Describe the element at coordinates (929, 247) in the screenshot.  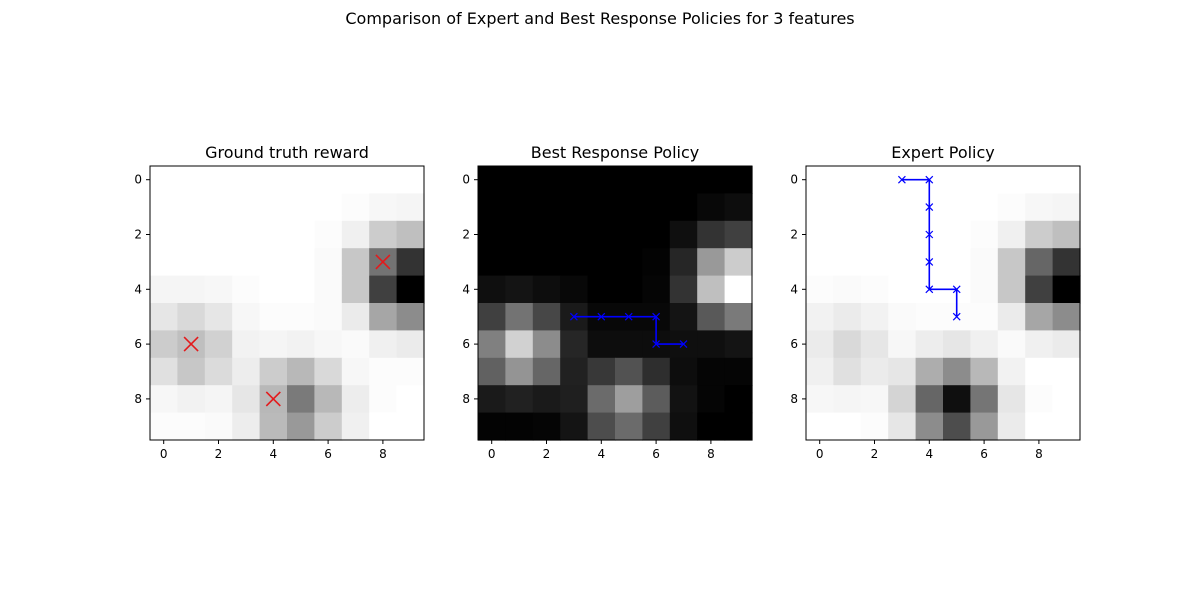
I see `trajectory-line` at that location.